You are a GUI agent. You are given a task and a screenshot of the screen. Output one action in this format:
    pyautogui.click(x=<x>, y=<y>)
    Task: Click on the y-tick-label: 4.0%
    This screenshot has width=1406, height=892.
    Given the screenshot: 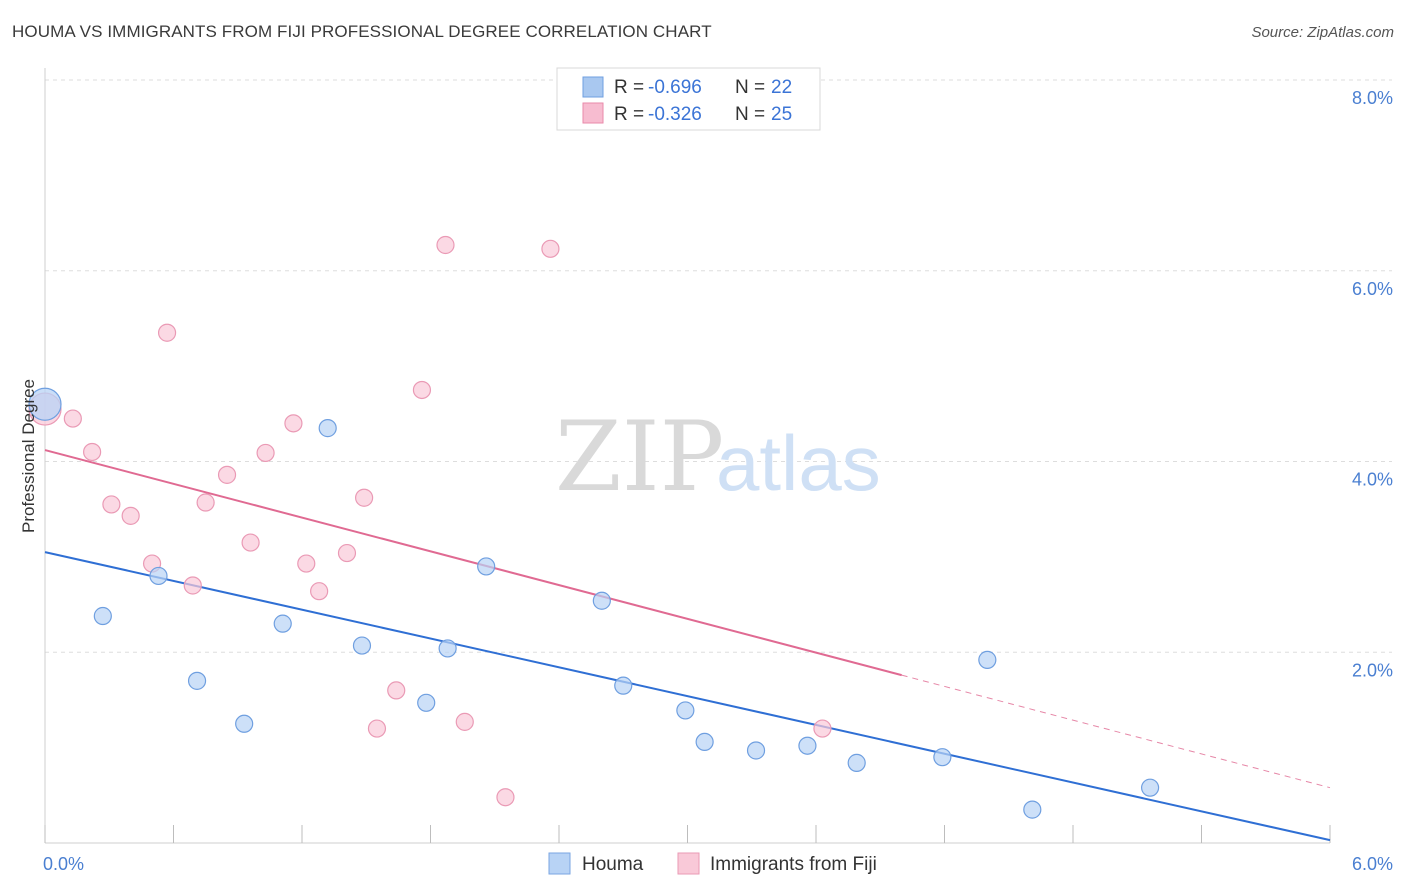 What is the action you would take?
    pyautogui.click(x=1372, y=480)
    